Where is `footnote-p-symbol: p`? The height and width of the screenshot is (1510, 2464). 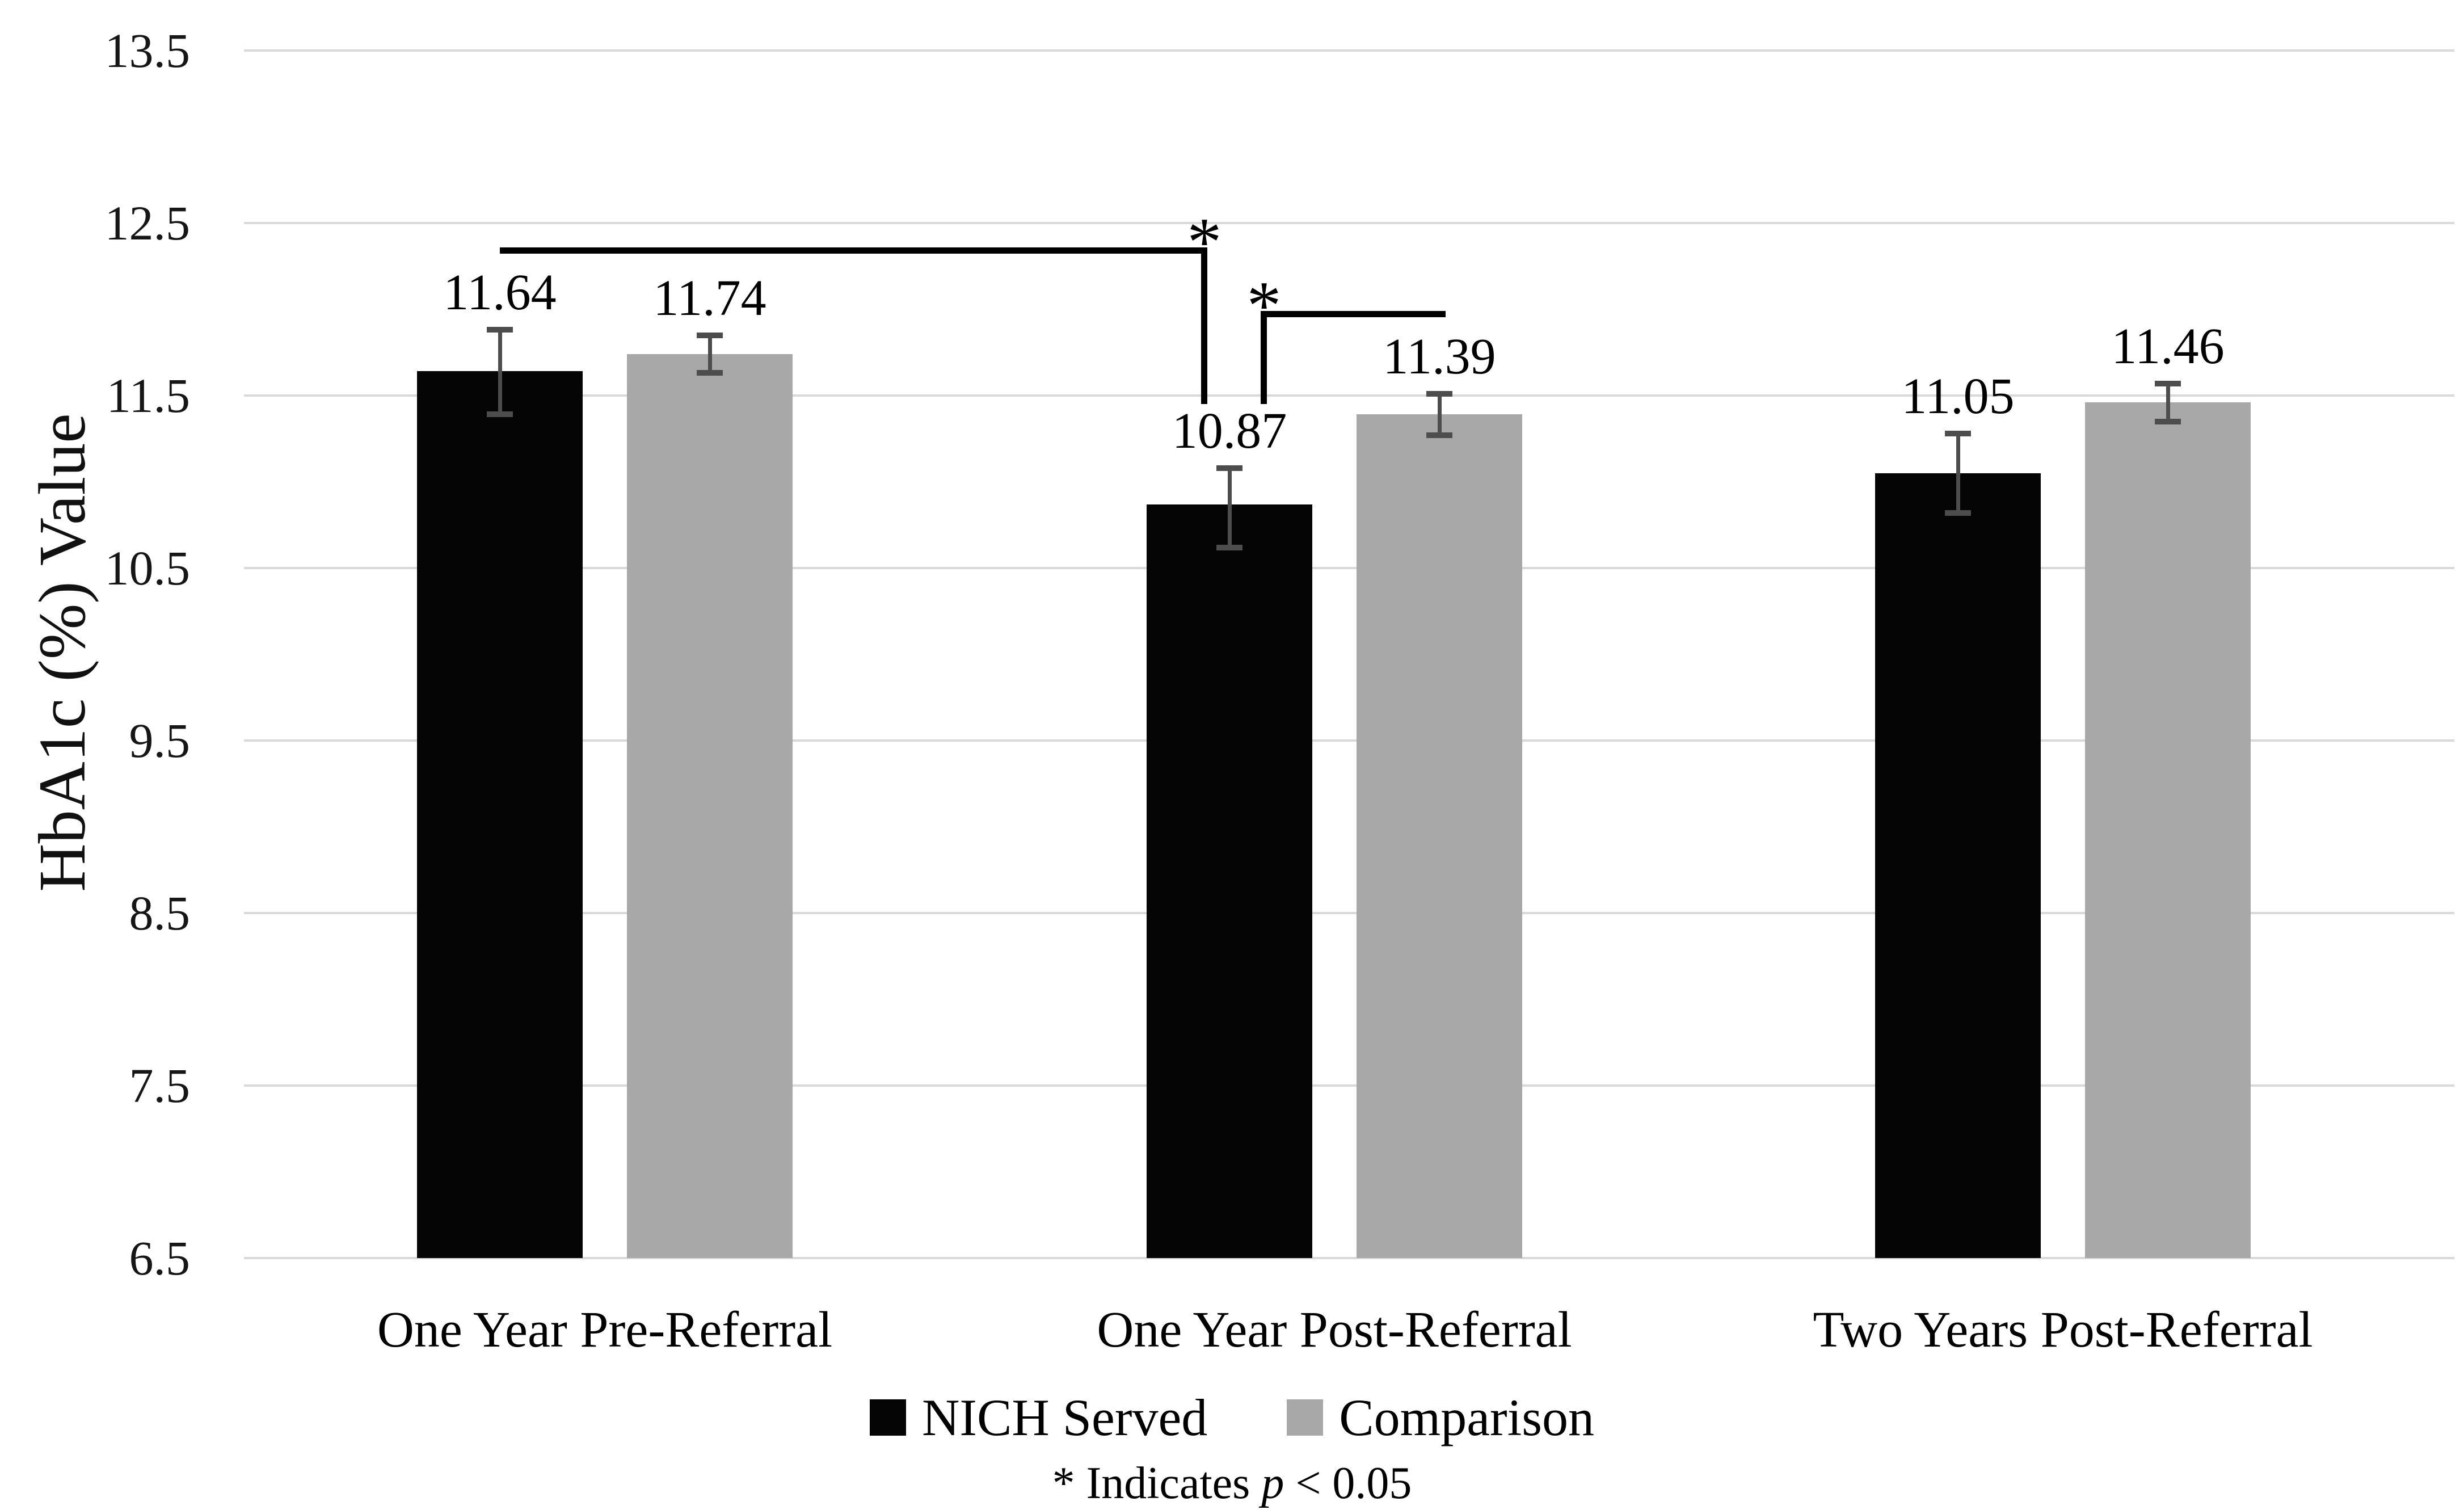
footnote-p-symbol: p is located at coordinates (1272, 1483).